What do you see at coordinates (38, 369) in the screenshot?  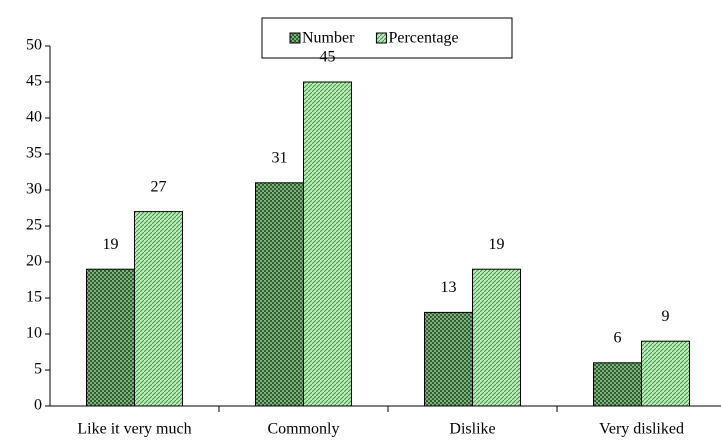 I see `y-tick-label: 5` at bounding box center [38, 369].